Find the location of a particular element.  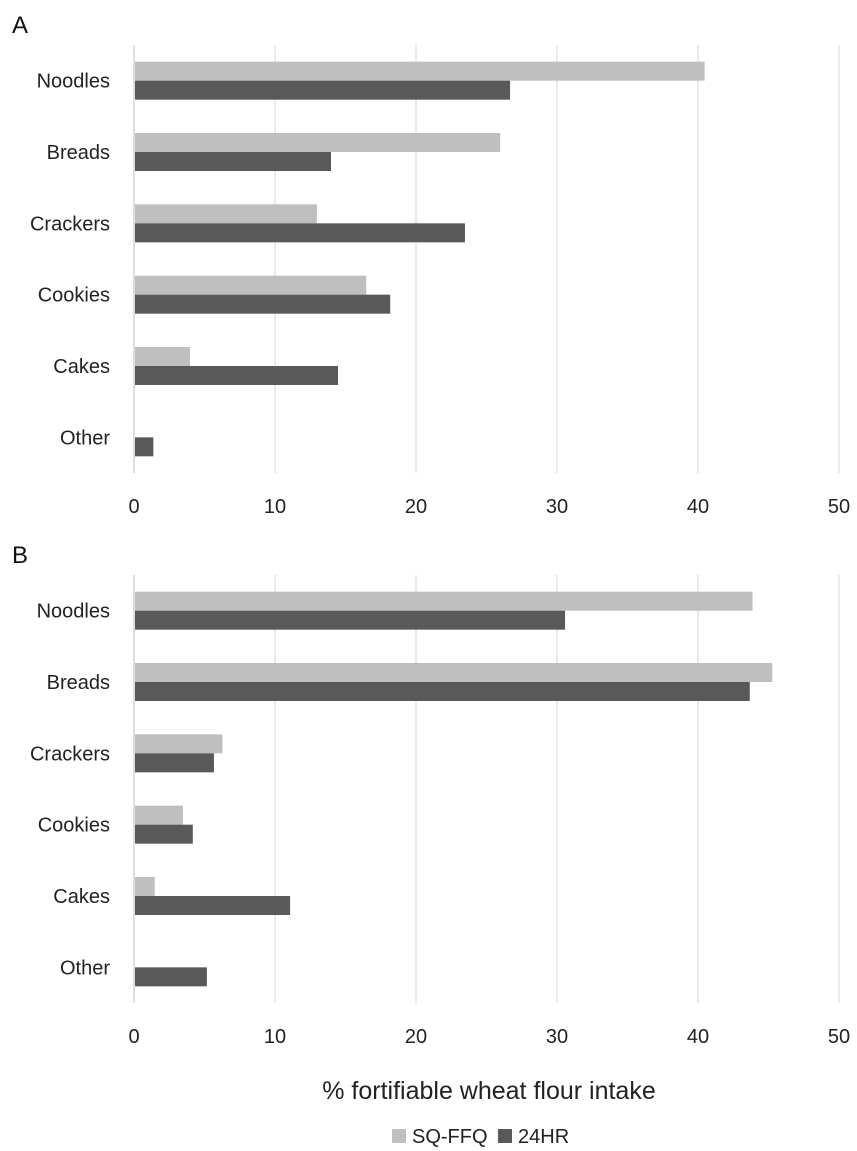

legend-label-sq-ffq: SQ-FFQ is located at coordinates (450, 1137).